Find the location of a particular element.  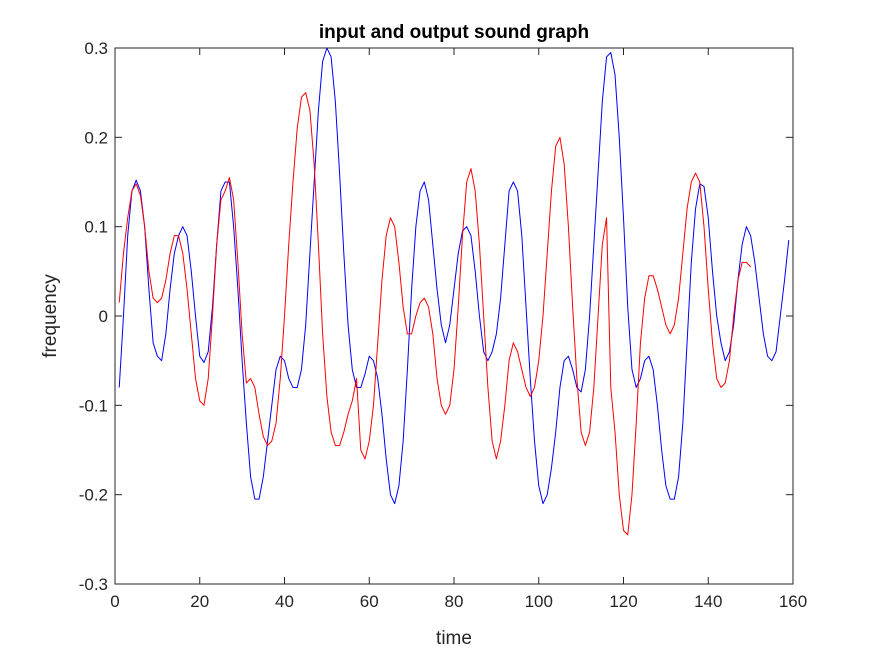

y-tick-label: -0.3 is located at coordinates (93, 584).